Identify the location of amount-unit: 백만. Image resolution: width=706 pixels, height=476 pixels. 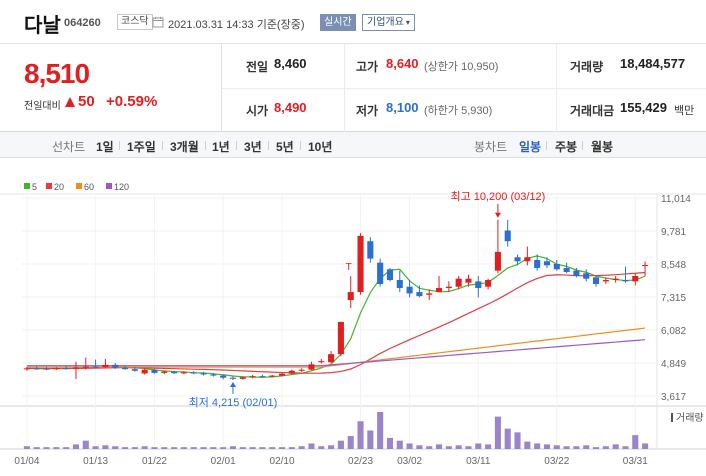
(684, 111).